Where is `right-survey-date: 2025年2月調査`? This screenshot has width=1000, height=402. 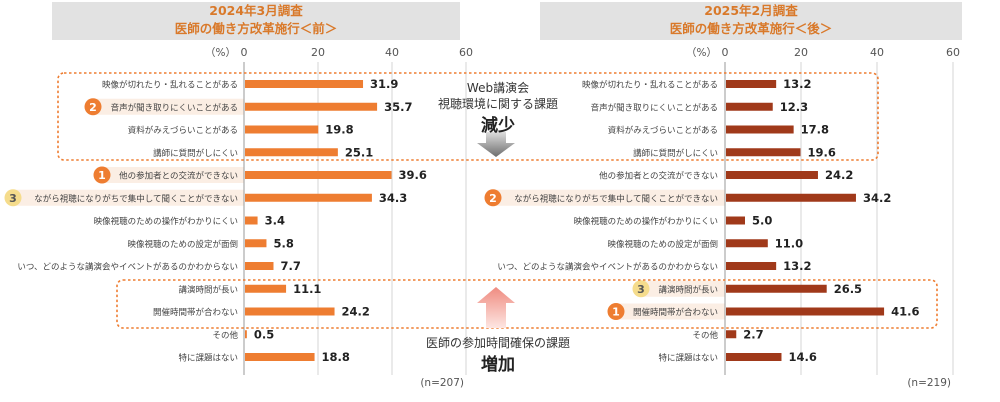
right-survey-date: 2025年2月調査 is located at coordinates (751, 10).